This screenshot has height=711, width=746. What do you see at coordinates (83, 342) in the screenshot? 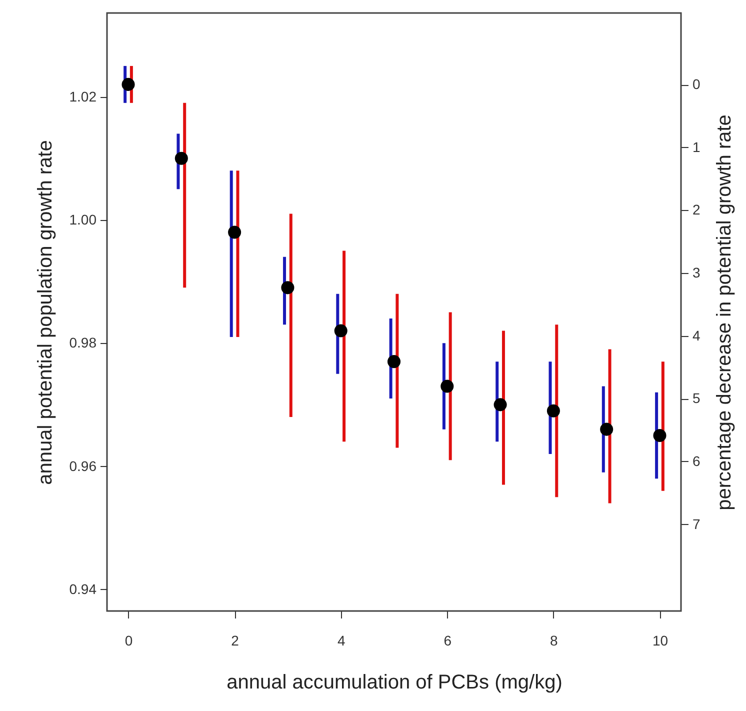
I see `y-tick-label: 0.98` at bounding box center [83, 342].